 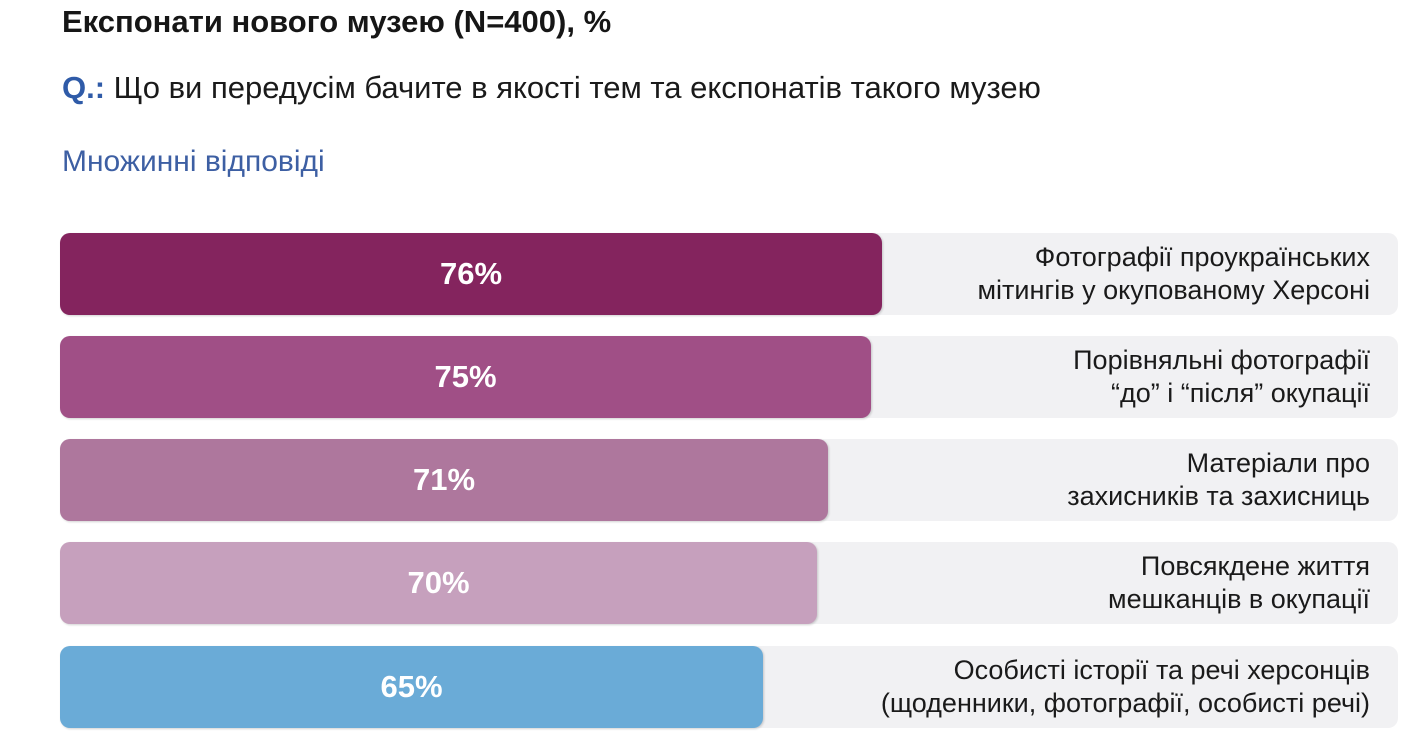 What do you see at coordinates (193, 161) in the screenshot?
I see `chart-subtitle: Множинні відповіді` at bounding box center [193, 161].